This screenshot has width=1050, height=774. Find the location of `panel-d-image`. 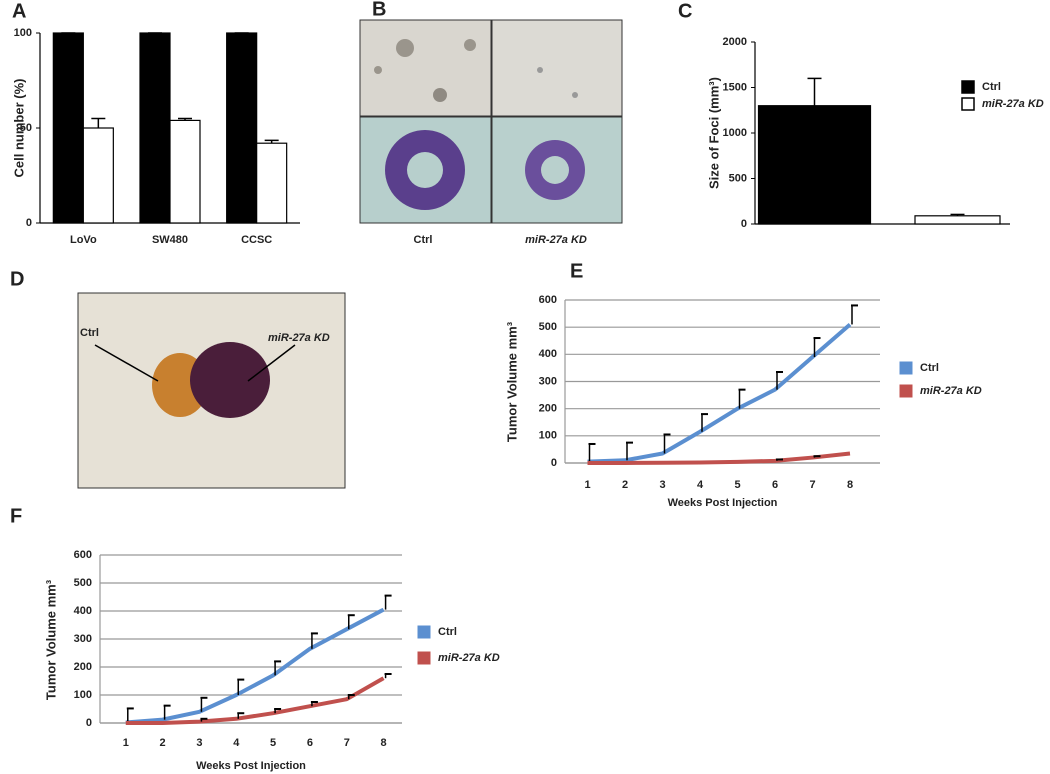

panel-d-image is located at coordinates (211, 390).